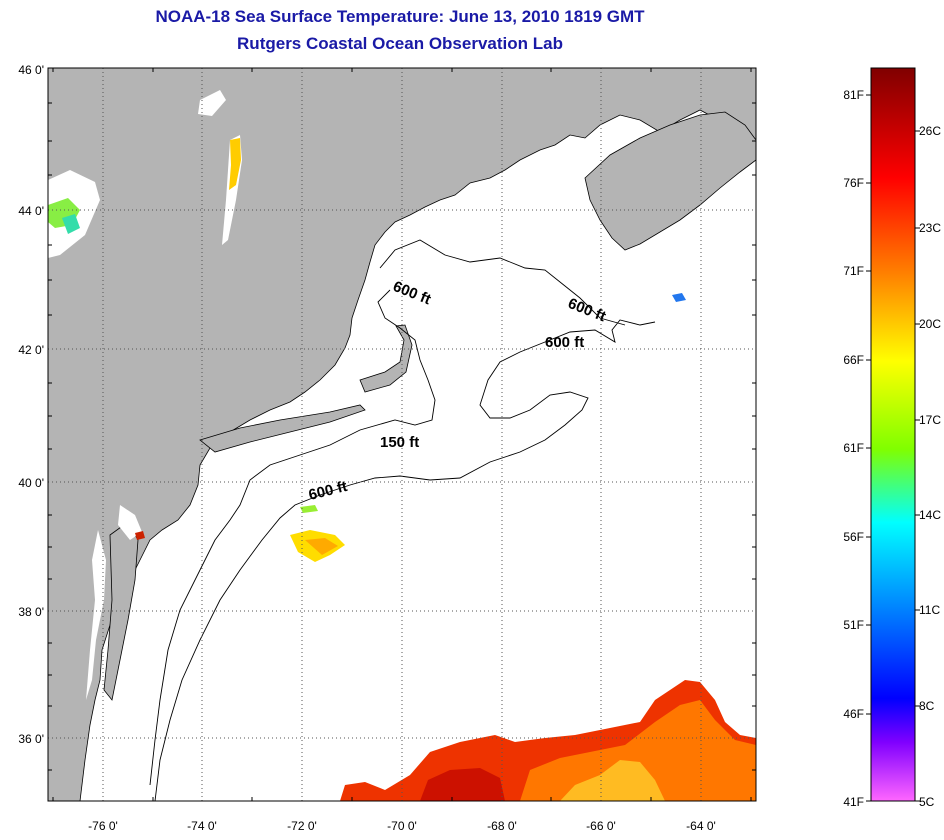 This screenshot has width=944, height=840. I want to click on contour-label-150ft: 150 ft, so click(399, 442).